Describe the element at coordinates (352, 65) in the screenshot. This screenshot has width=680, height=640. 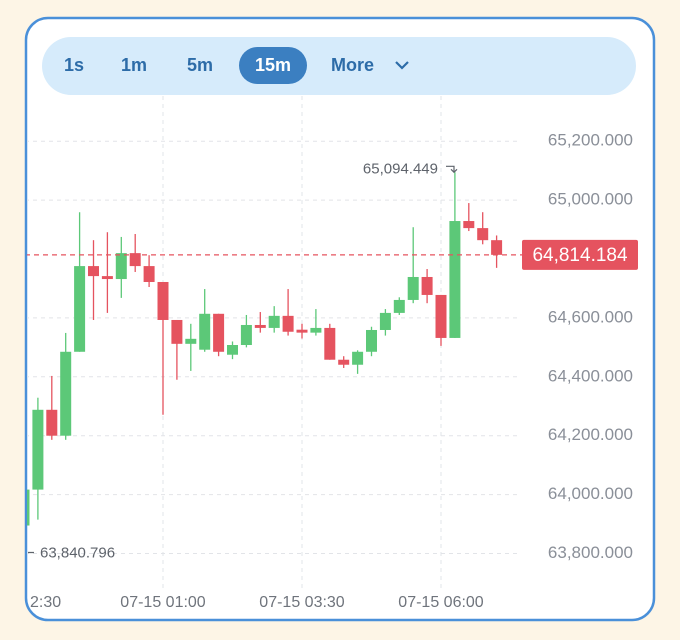
I see `more-button: More` at that location.